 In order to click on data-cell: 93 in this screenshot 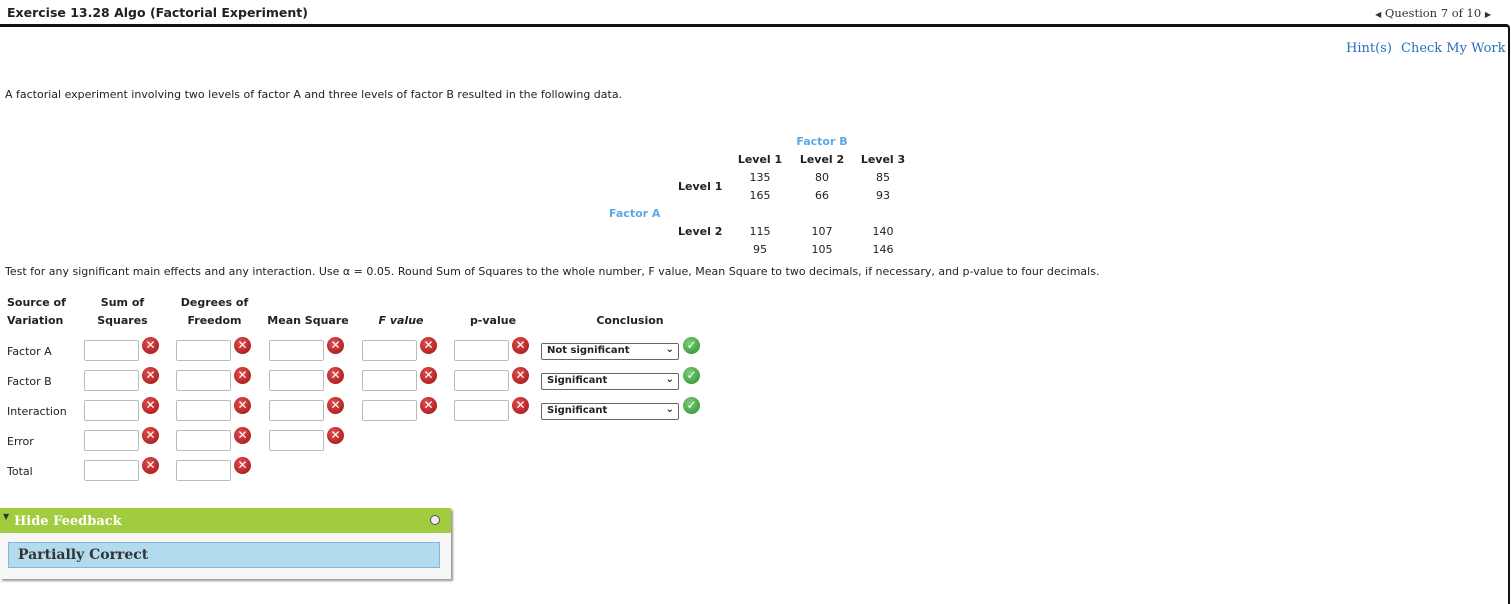, I will do `click(883, 195)`.